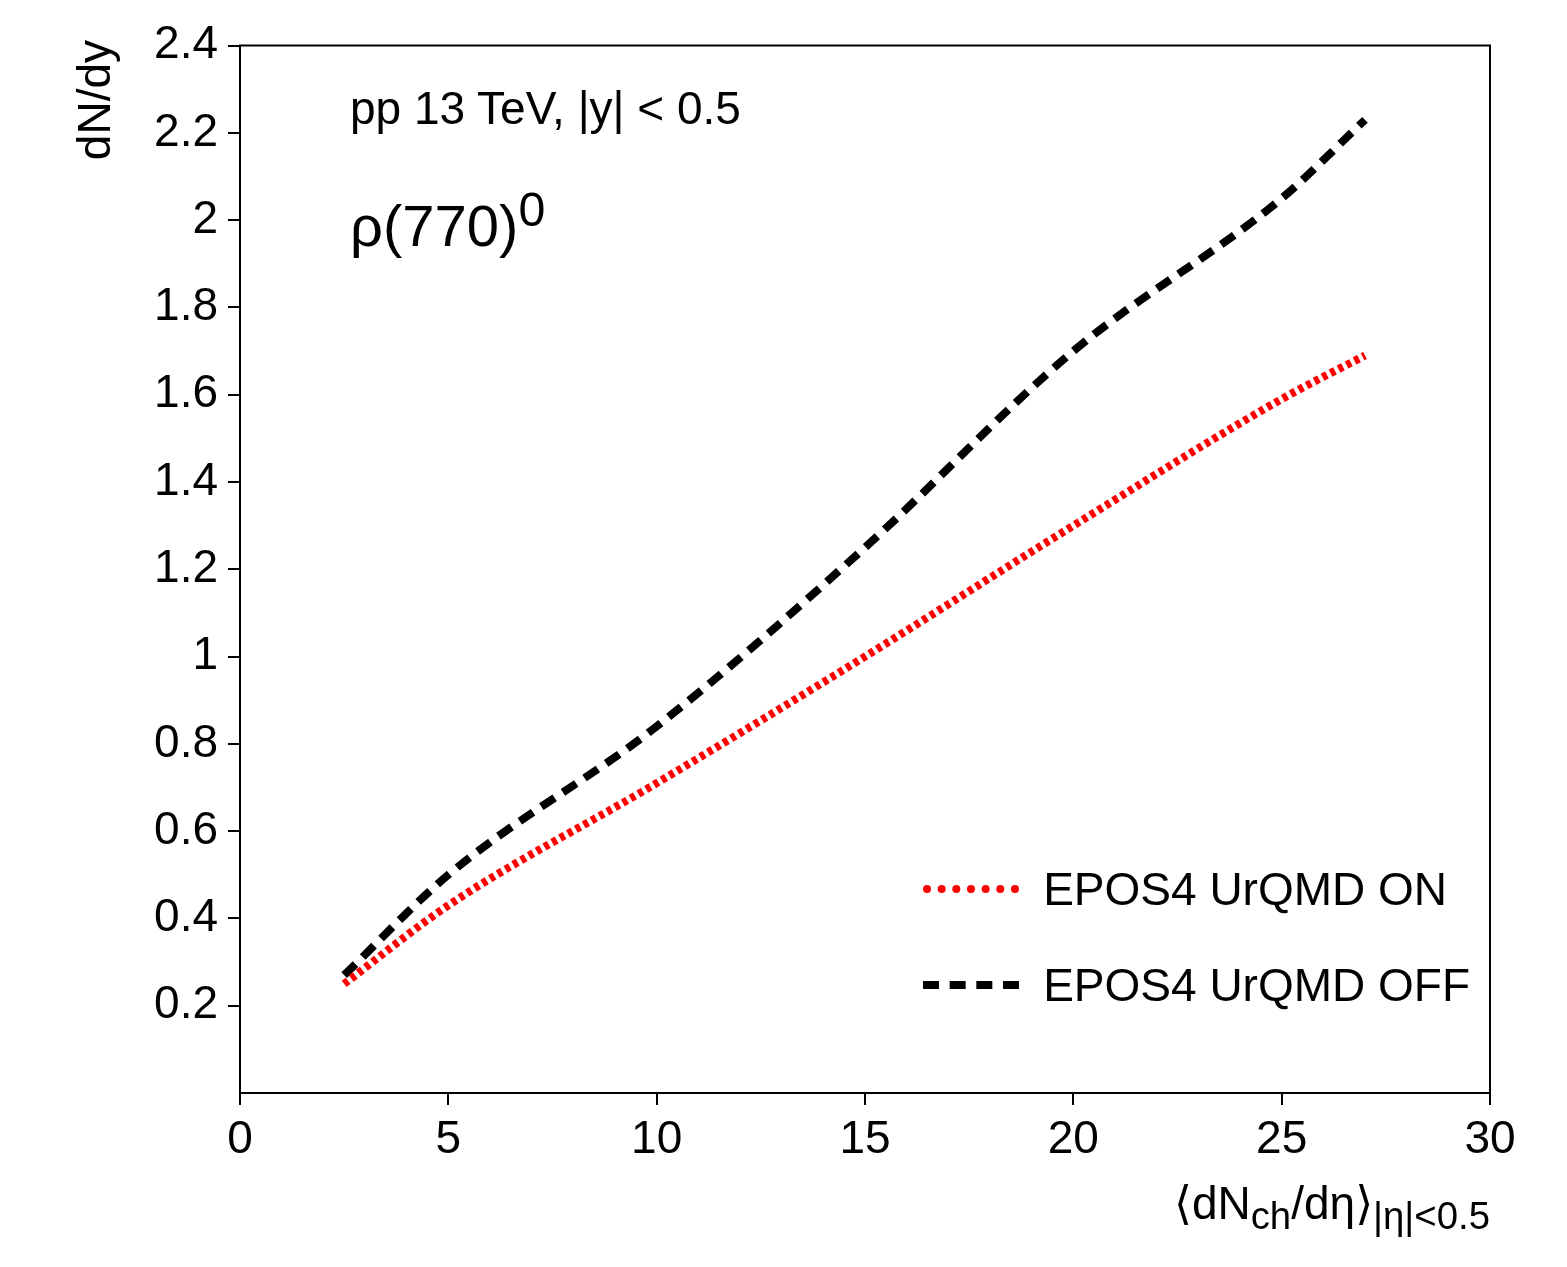 The image size is (1567, 1267). Describe the element at coordinates (205, 216) in the screenshot. I see `y-tick-label: 2` at that location.